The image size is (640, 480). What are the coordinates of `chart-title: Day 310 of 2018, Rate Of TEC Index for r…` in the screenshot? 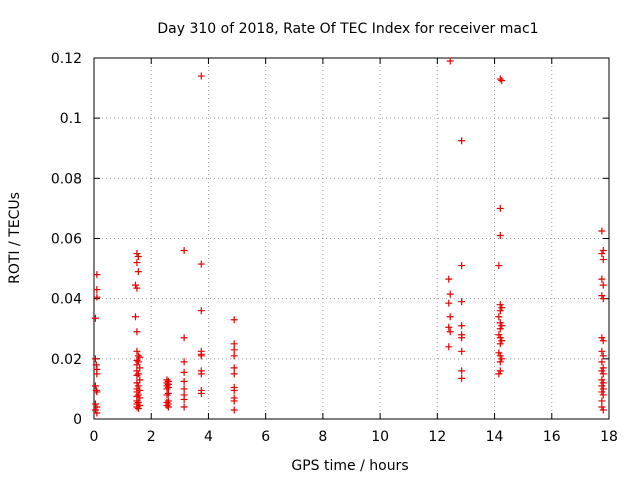 It's located at (347, 29).